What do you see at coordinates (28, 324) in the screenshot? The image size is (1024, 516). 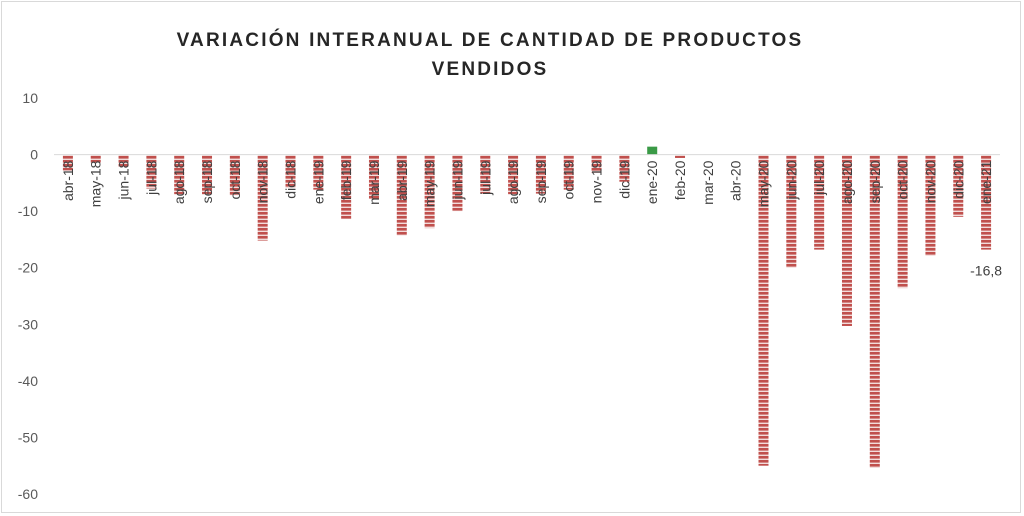 I see `y-tick-label: -30` at bounding box center [28, 324].